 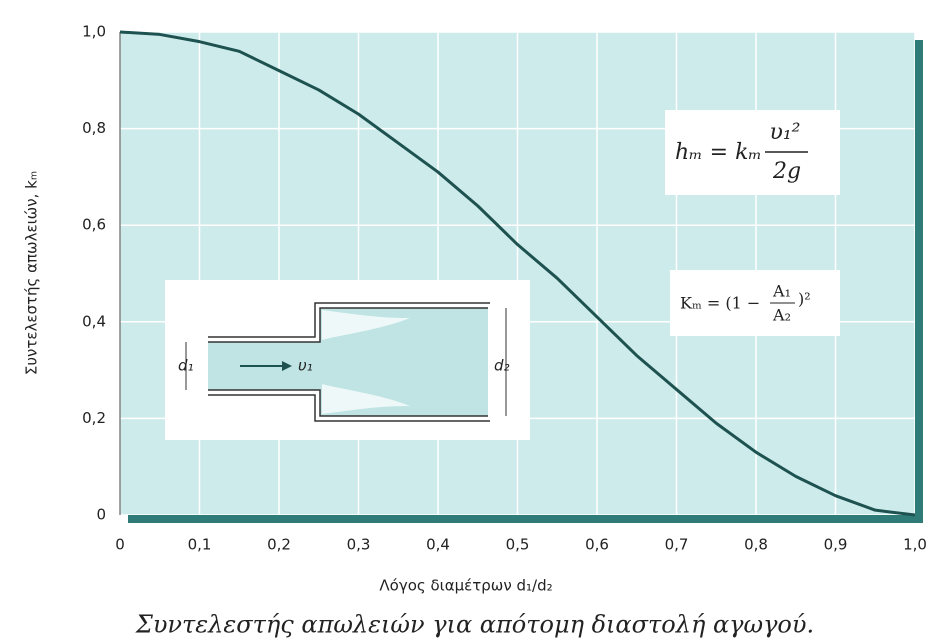 What do you see at coordinates (101, 515) in the screenshot?
I see `y-tick-label: 0` at bounding box center [101, 515].